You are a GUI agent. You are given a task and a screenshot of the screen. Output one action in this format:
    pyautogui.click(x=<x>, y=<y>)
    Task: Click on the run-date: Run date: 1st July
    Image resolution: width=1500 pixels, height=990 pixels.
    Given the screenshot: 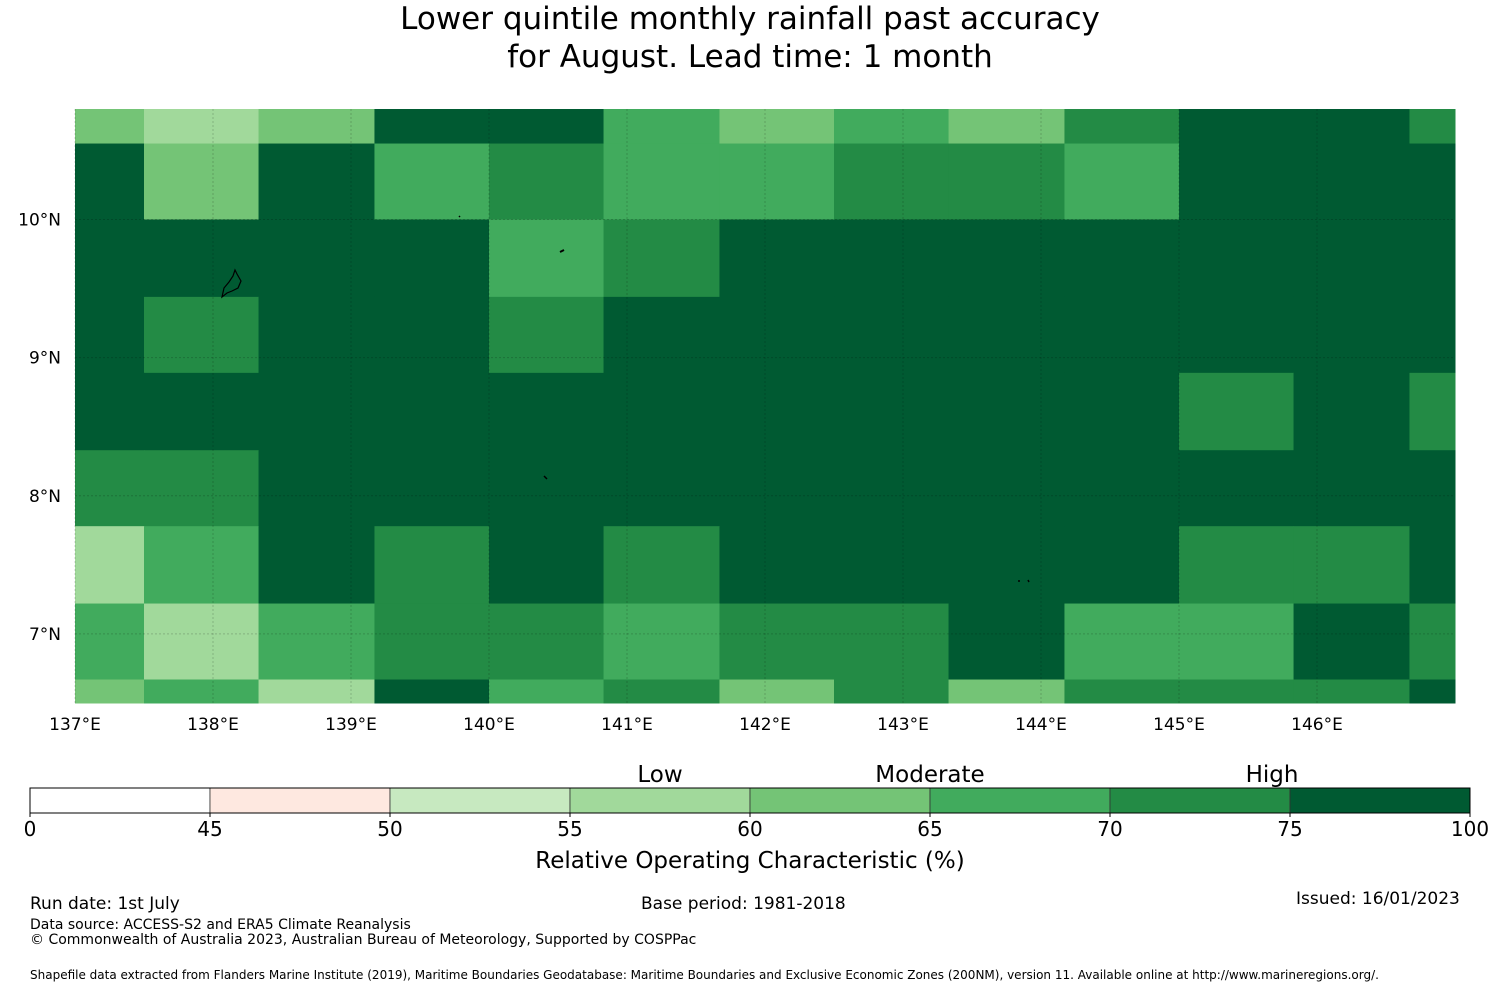 What is the action you would take?
    pyautogui.click(x=105, y=904)
    